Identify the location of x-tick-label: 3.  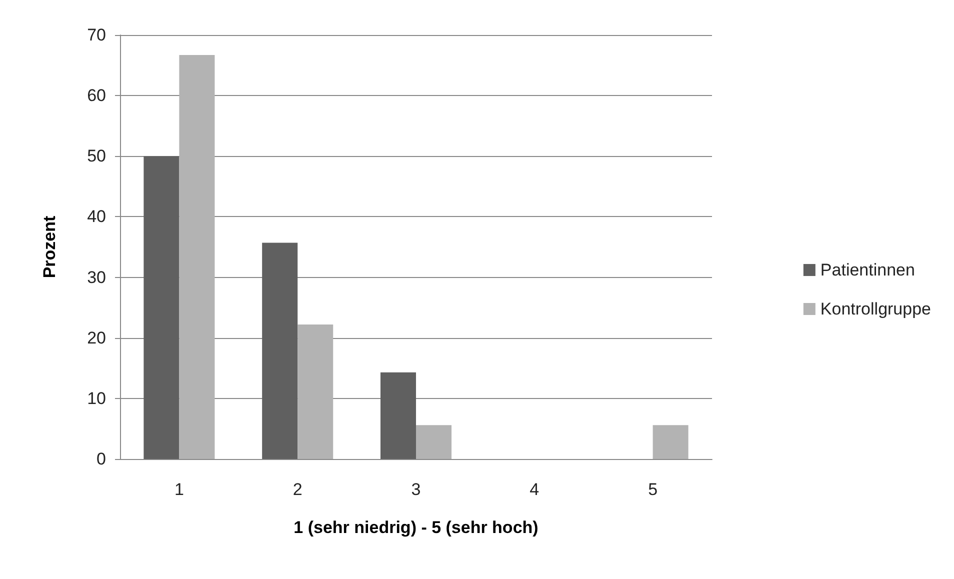
(416, 489).